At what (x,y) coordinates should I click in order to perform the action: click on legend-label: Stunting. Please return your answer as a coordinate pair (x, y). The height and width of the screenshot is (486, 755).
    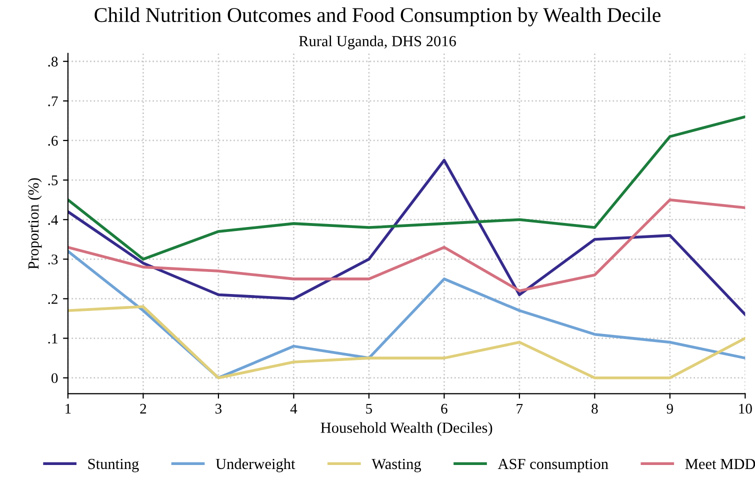
    Looking at the image, I should click on (113, 465).